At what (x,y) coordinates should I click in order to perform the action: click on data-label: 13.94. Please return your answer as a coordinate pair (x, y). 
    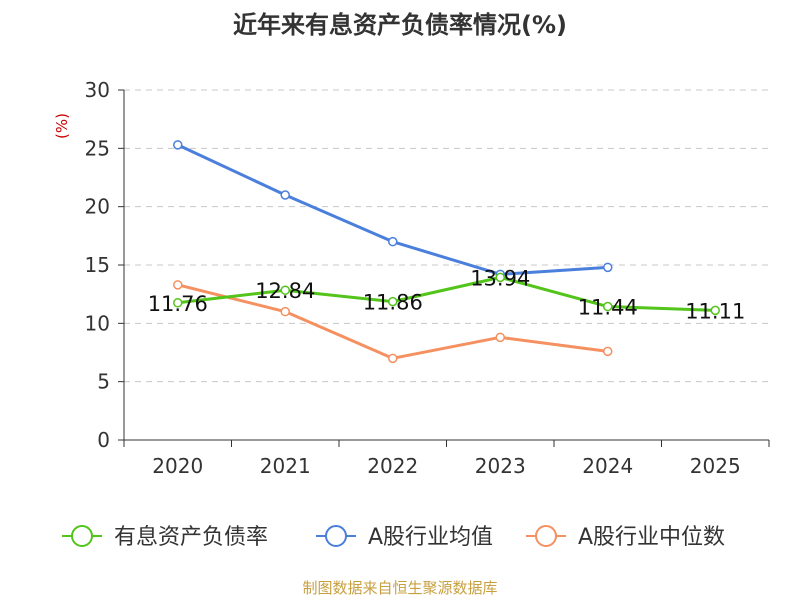
    Looking at the image, I should click on (500, 278).